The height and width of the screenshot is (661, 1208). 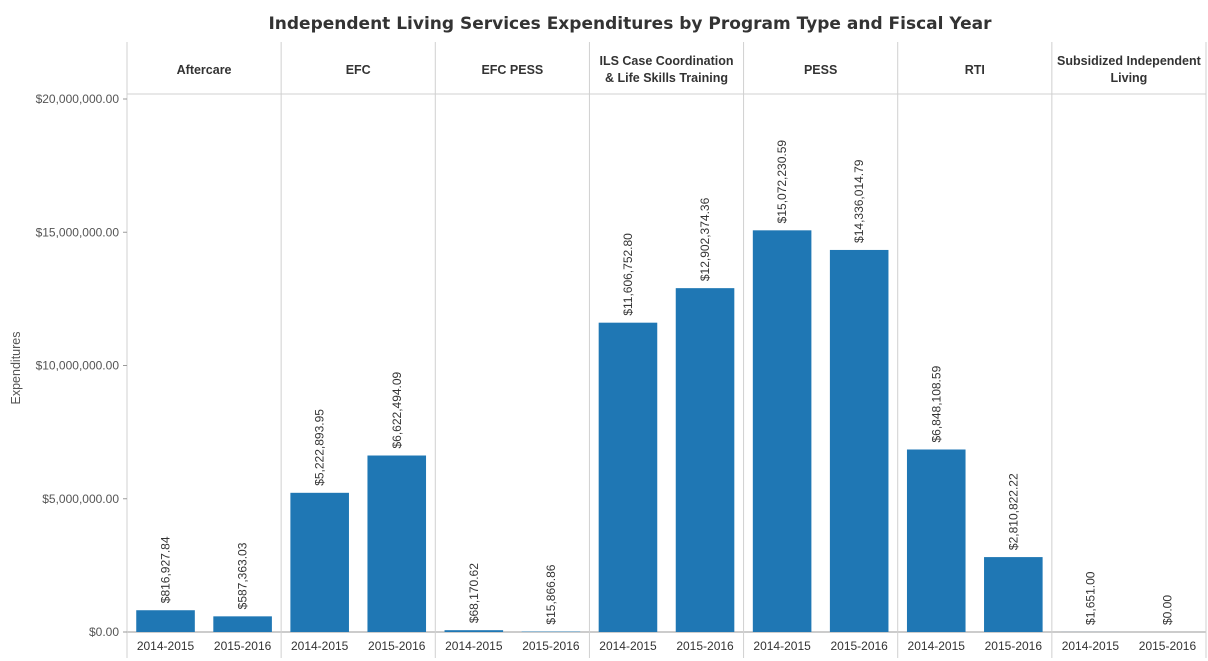 What do you see at coordinates (243, 575) in the screenshot?
I see `bar-value-label: $587,363.03` at bounding box center [243, 575].